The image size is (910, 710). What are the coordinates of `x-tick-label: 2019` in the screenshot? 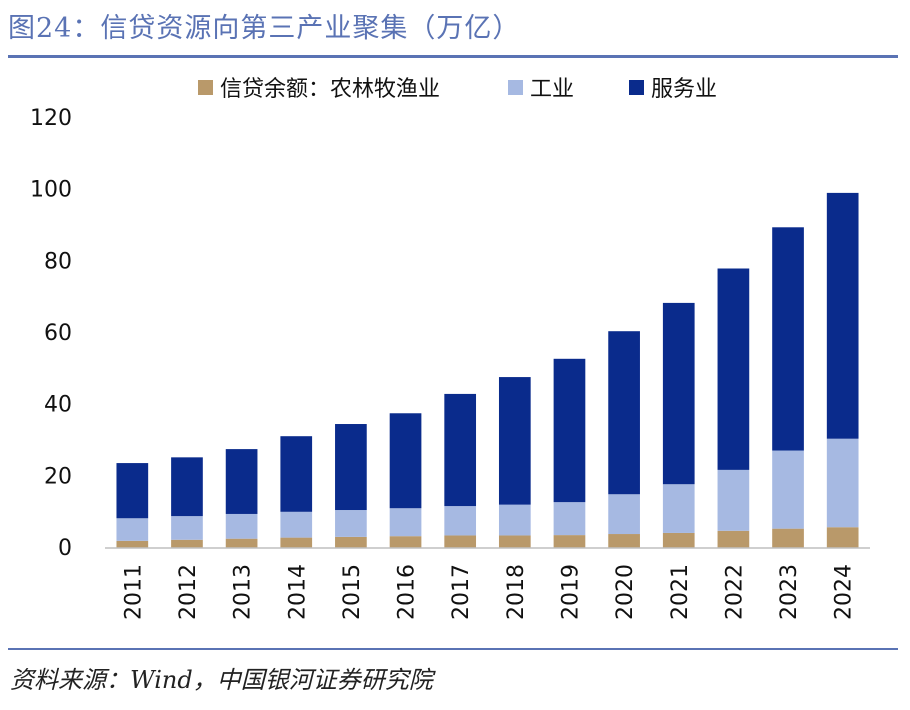 It's located at (570, 592).